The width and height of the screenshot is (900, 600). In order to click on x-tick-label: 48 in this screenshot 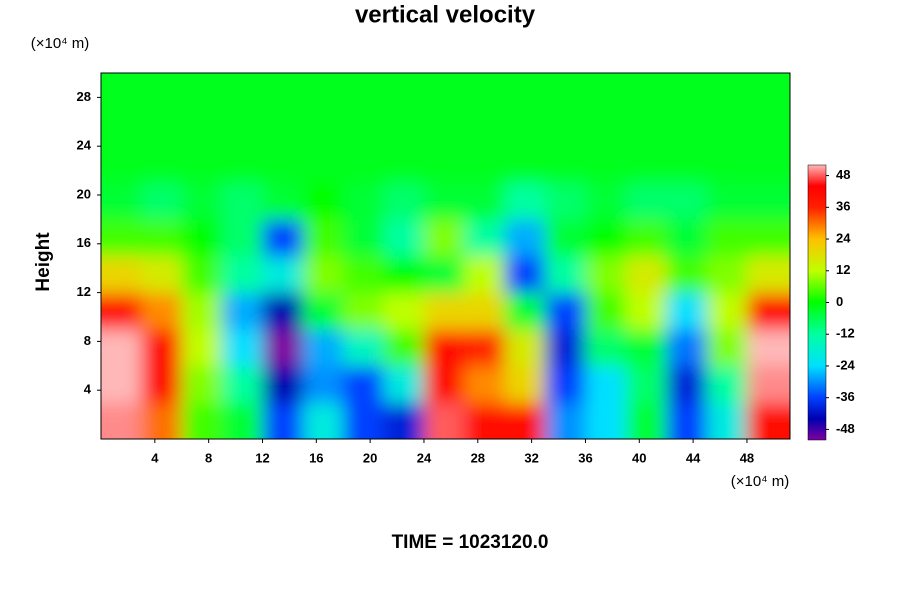, I will do `click(747, 457)`.